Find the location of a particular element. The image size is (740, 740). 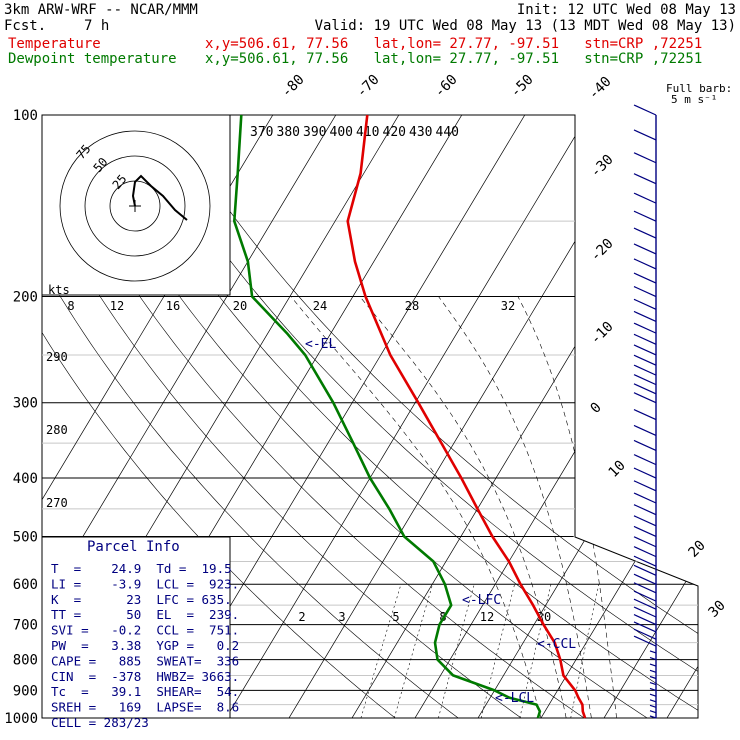

isotherm-label: -60 is located at coordinates (446, 86).